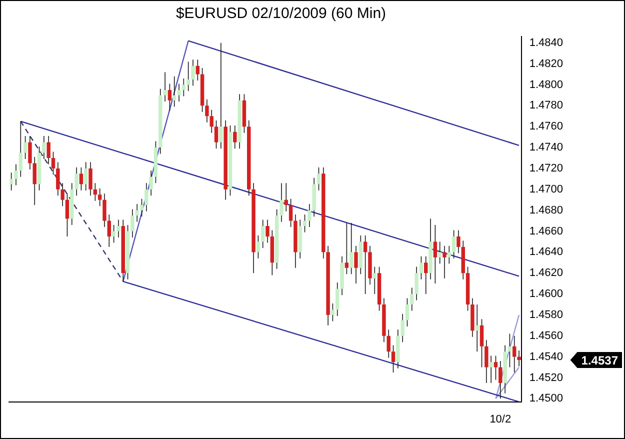 The height and width of the screenshot is (439, 625). I want to click on y-tick-label: 1.4620, so click(546, 273).